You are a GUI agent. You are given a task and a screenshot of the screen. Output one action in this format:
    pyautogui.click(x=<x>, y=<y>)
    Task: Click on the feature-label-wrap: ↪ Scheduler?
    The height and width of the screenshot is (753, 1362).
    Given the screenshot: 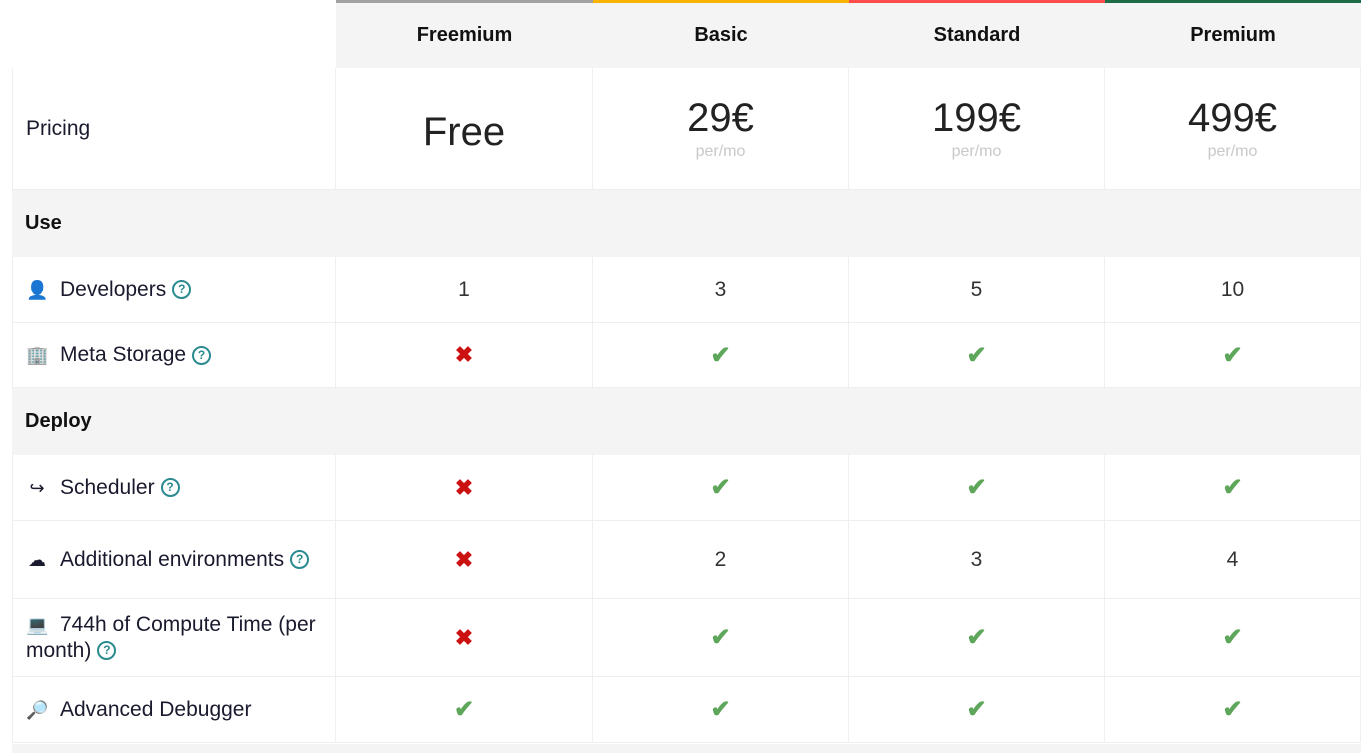 What is the action you would take?
    pyautogui.click(x=103, y=488)
    